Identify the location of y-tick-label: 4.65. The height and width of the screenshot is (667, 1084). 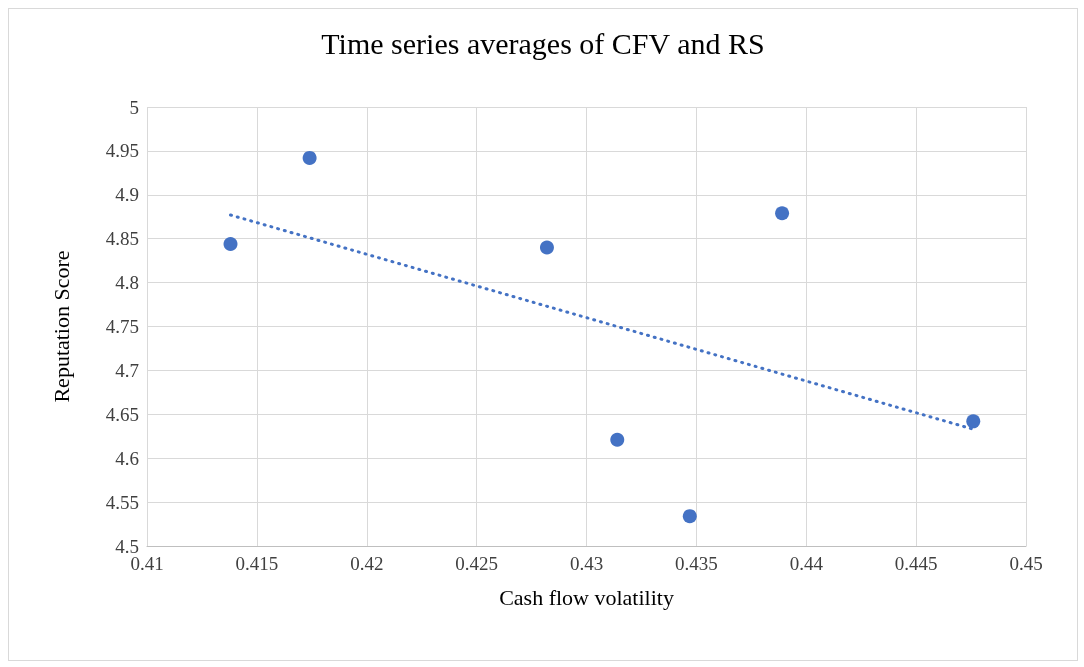
(122, 414).